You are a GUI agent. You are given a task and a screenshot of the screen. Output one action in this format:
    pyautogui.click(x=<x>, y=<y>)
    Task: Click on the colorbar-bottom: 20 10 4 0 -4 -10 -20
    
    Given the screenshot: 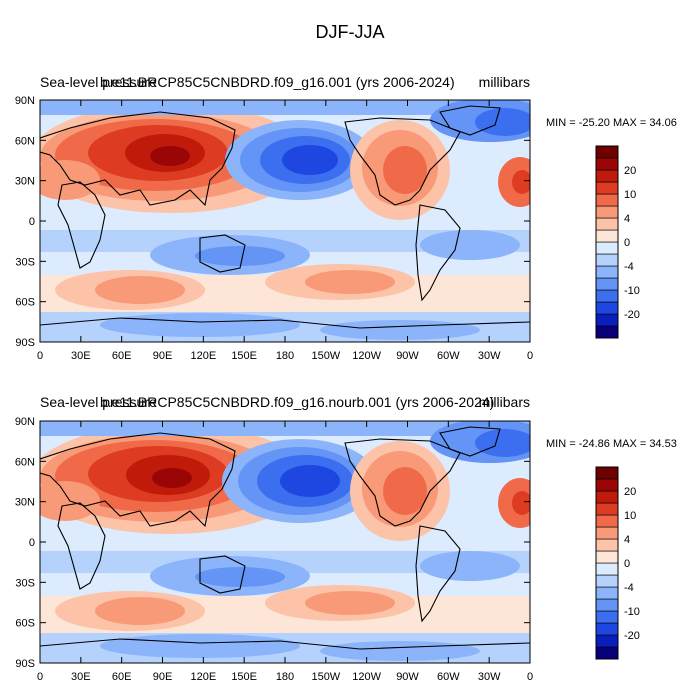 What is the action you would take?
    pyautogui.click(x=617, y=563)
    